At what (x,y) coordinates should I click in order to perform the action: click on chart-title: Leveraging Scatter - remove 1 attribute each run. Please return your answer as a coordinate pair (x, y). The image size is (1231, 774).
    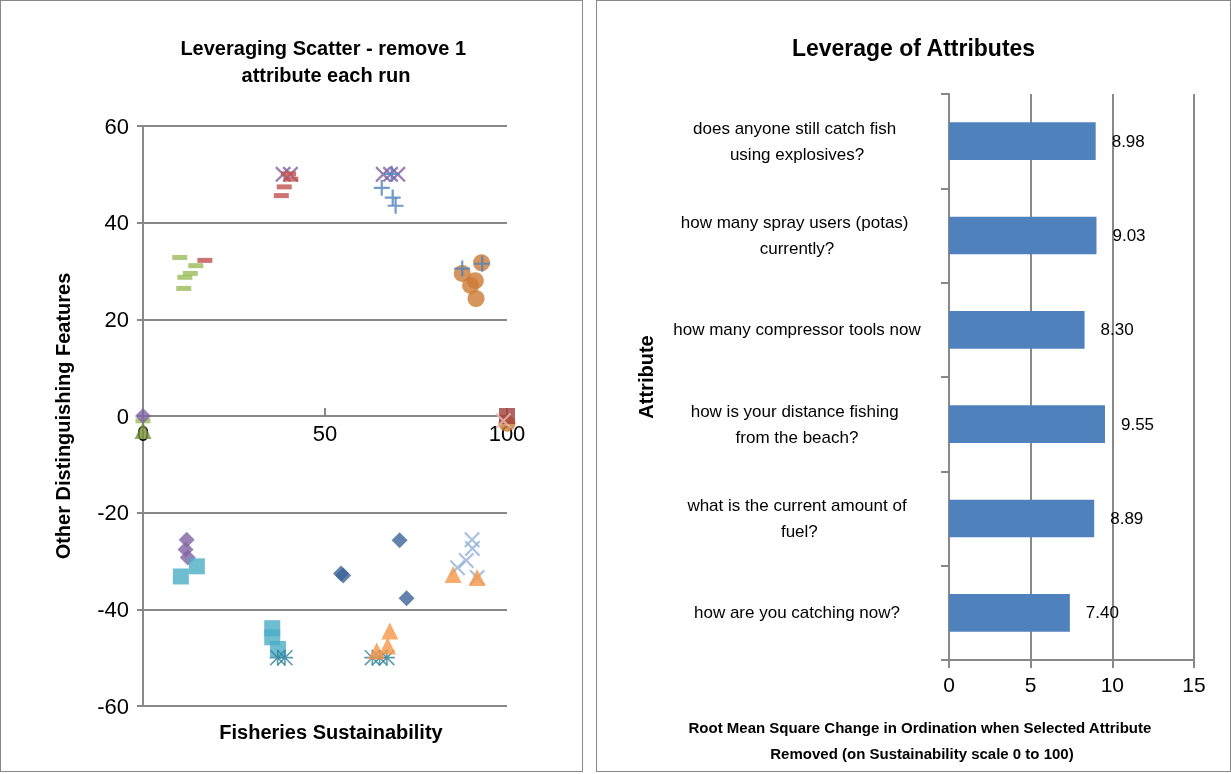
    Looking at the image, I should click on (326, 61).